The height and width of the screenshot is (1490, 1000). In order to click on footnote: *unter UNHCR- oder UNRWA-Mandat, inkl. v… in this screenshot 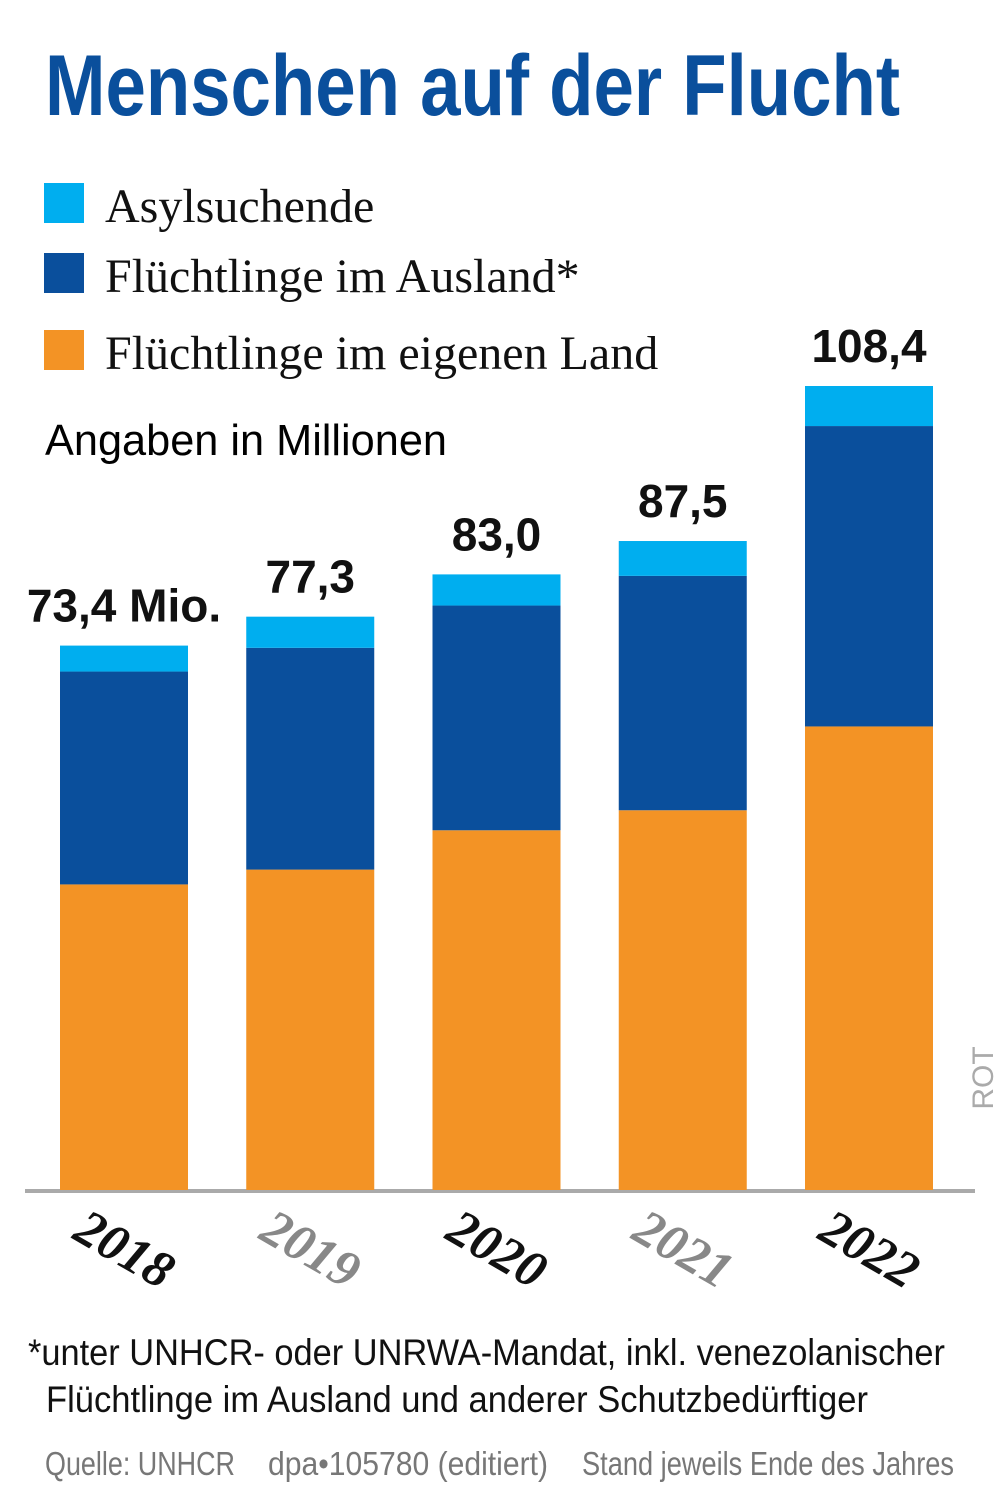, I will do `click(486, 1352)`.